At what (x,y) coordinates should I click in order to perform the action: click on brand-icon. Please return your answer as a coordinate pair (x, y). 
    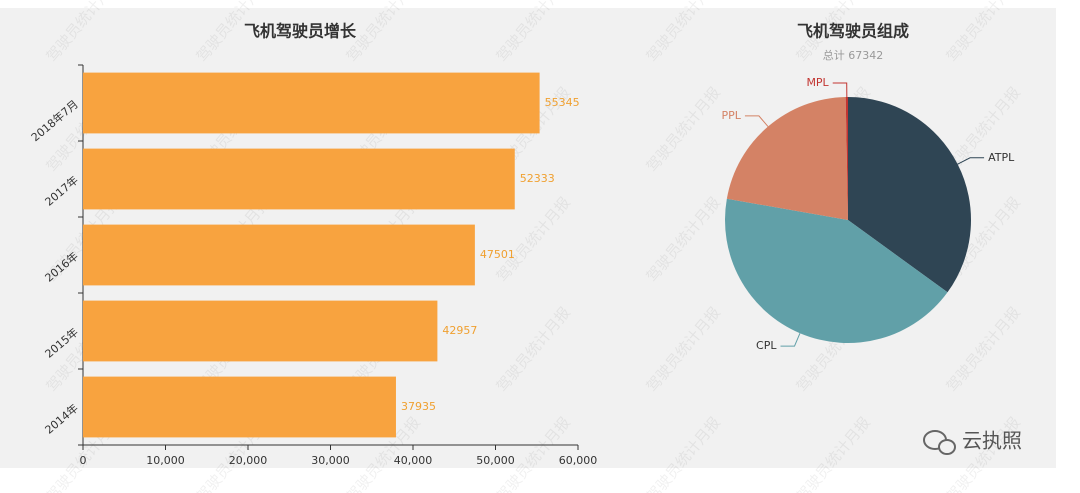
    Looking at the image, I should click on (947, 447).